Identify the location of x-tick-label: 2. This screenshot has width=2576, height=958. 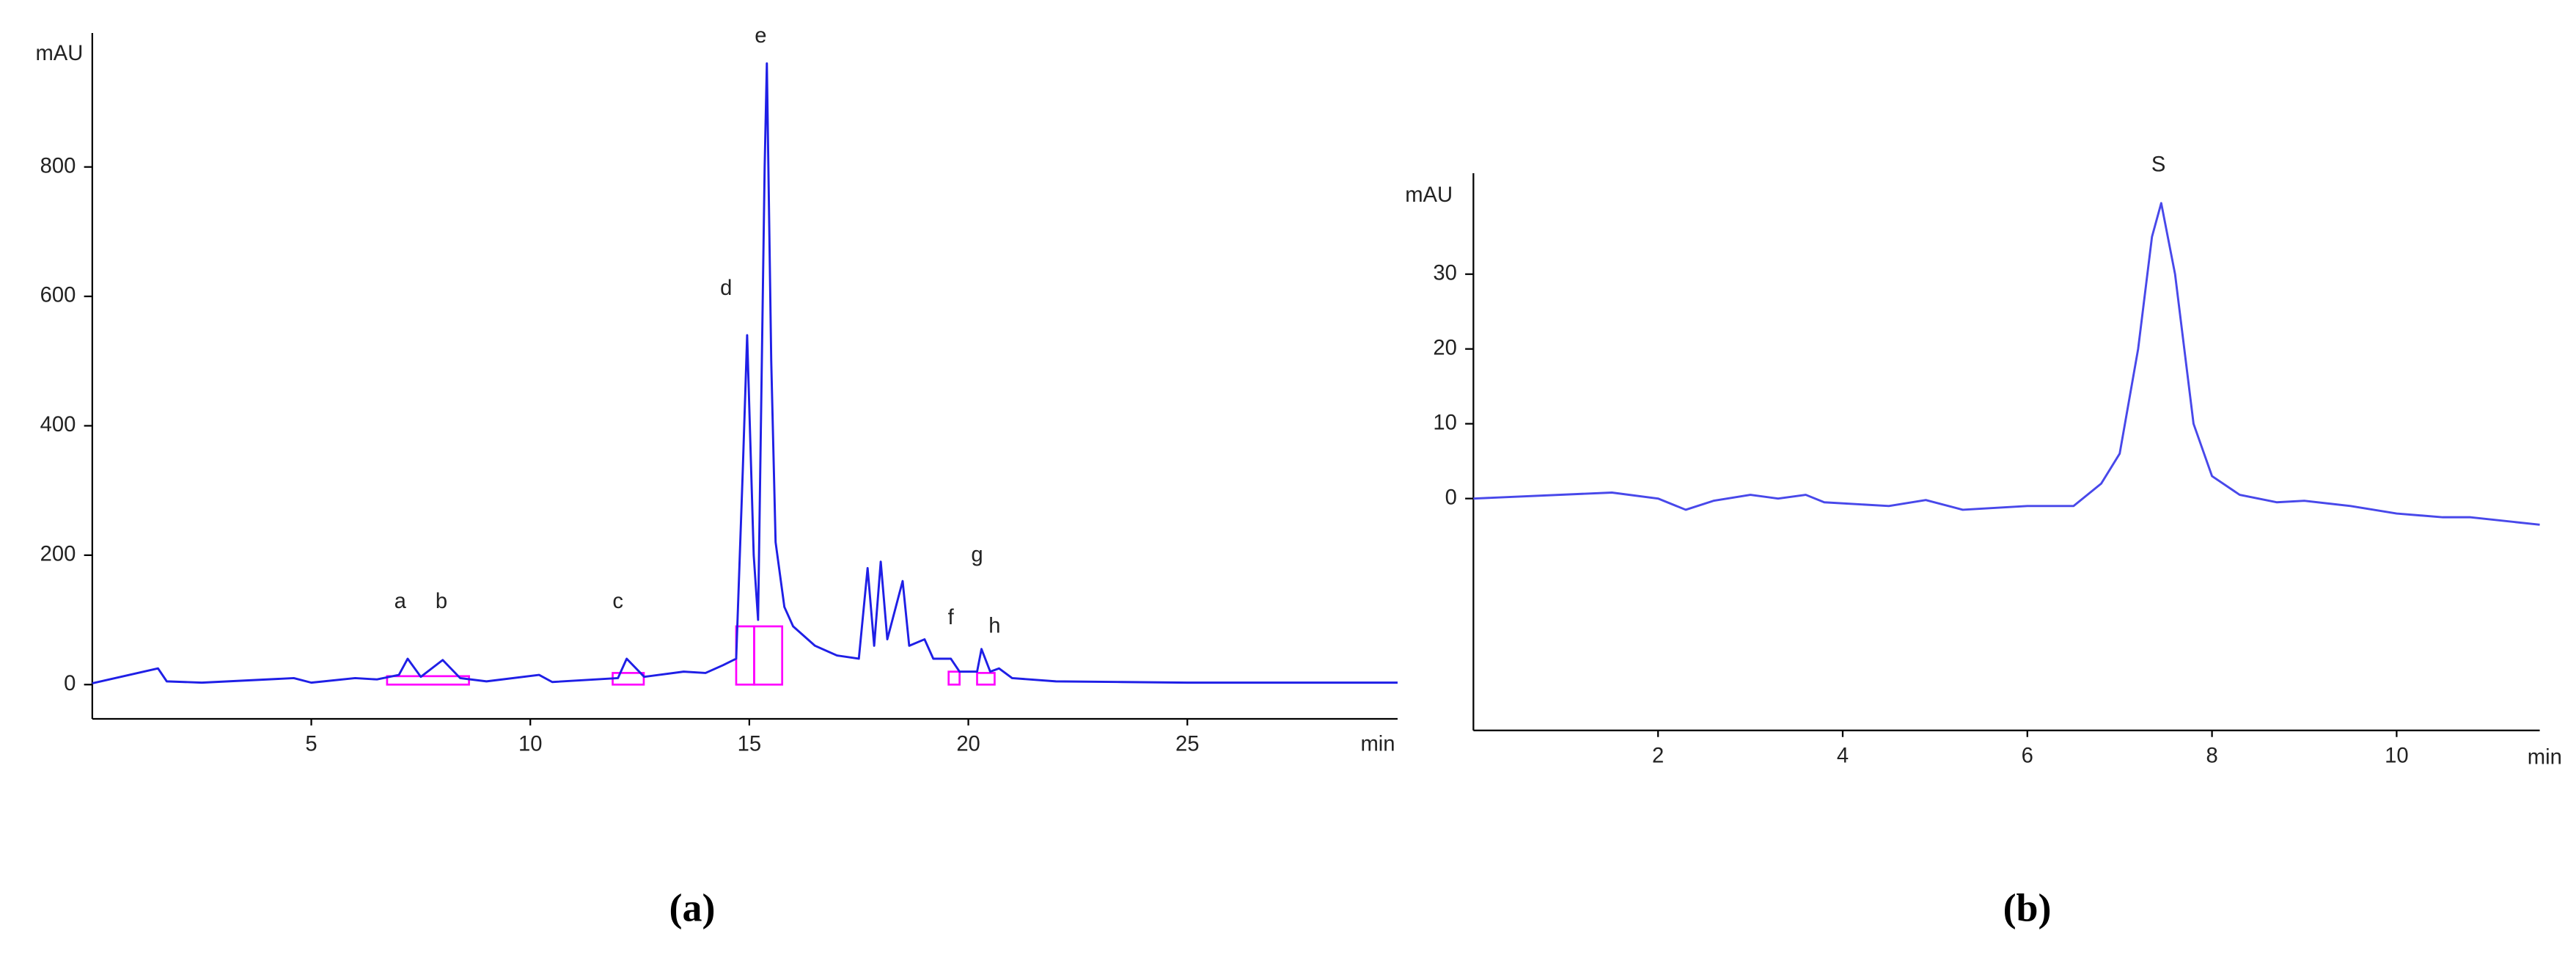
(1658, 755).